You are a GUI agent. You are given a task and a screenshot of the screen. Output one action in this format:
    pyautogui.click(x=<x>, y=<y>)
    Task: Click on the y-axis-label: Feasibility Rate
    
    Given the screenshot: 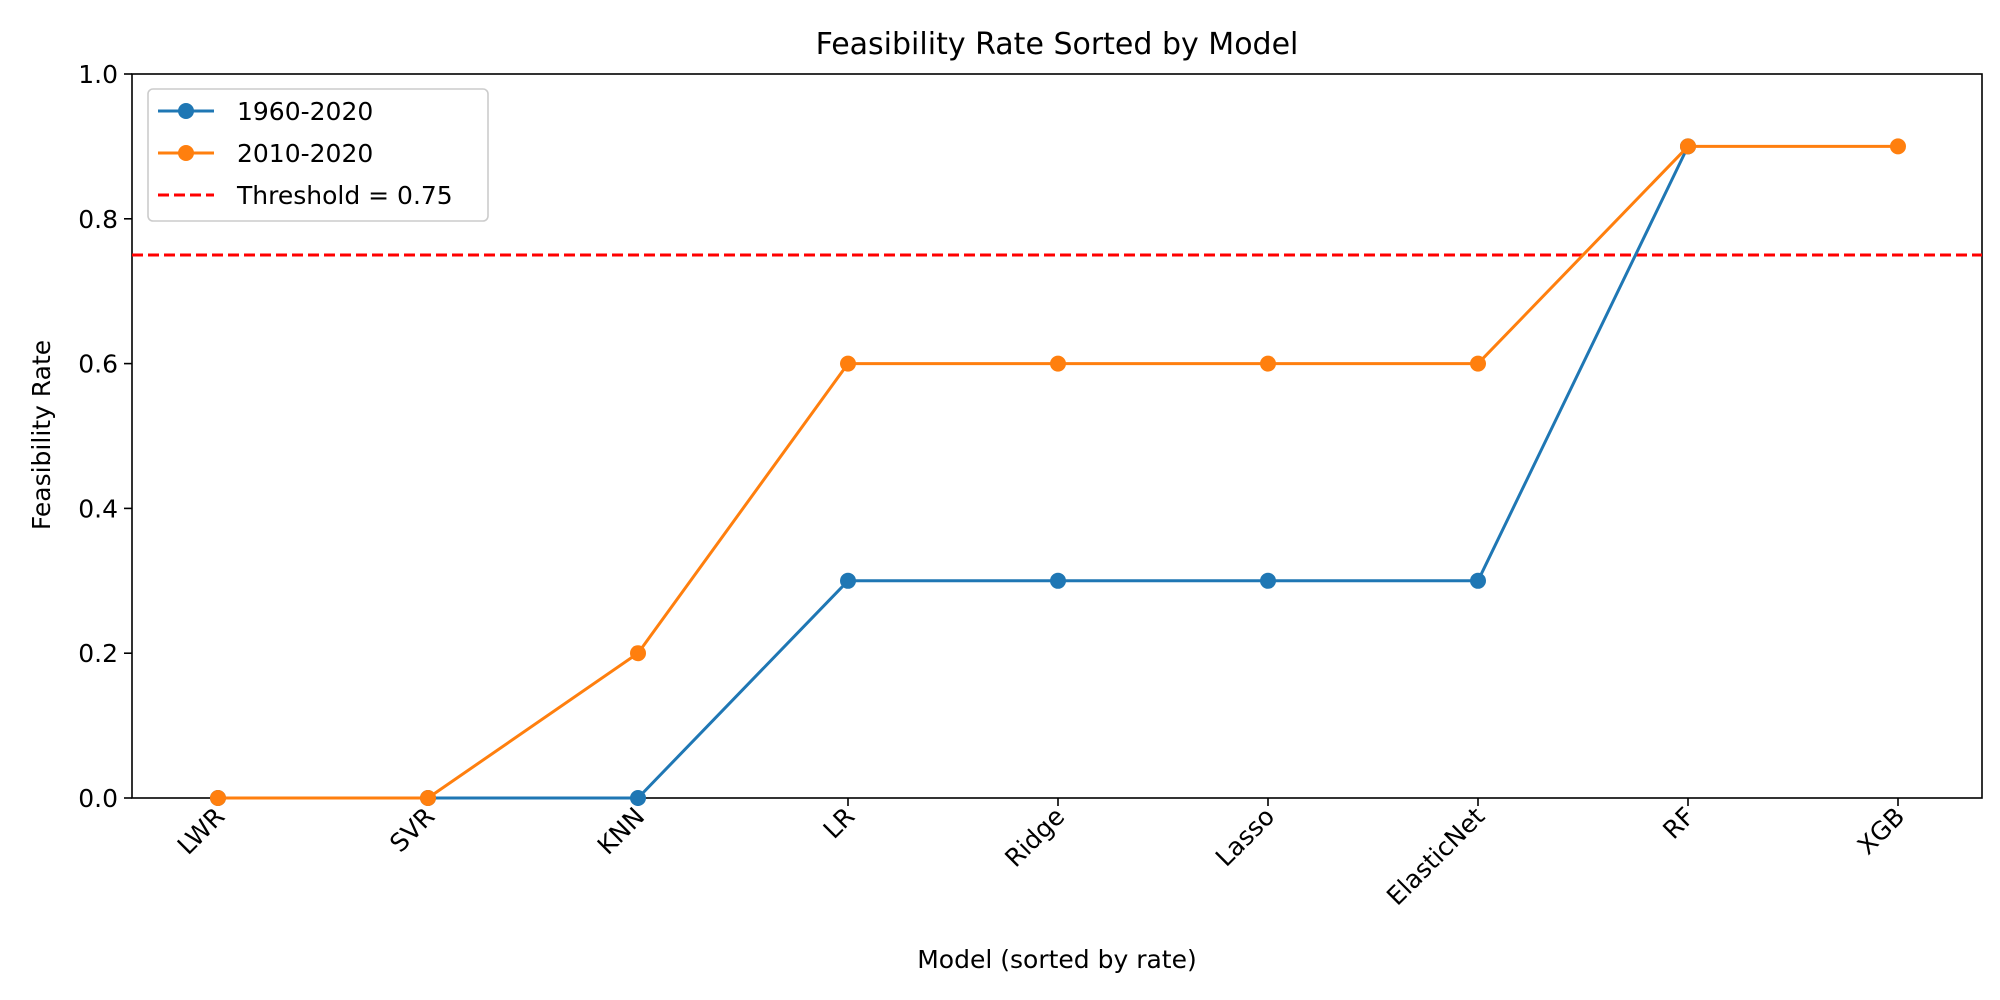 What is the action you would take?
    pyautogui.click(x=41, y=435)
    